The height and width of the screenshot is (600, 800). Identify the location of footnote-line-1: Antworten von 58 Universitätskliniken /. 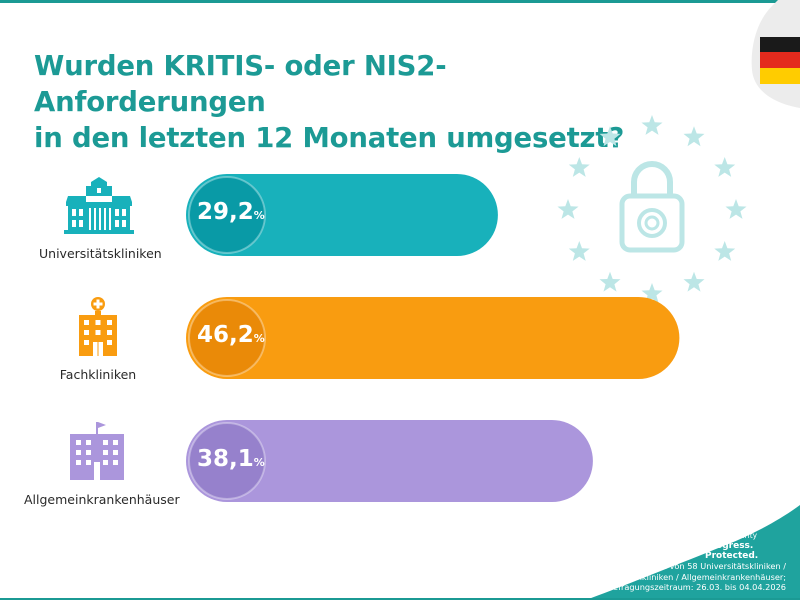
(705, 566).